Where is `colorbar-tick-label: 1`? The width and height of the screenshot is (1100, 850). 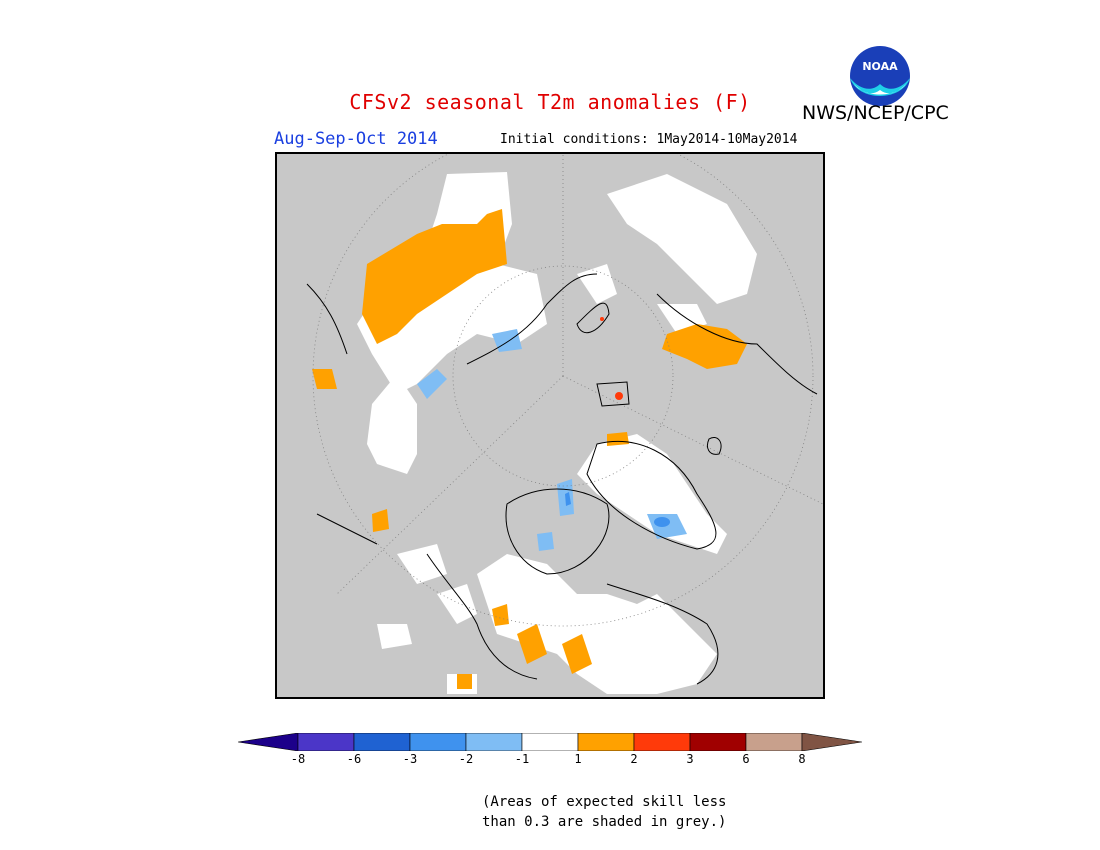
colorbar-tick-label: 1 is located at coordinates (578, 759).